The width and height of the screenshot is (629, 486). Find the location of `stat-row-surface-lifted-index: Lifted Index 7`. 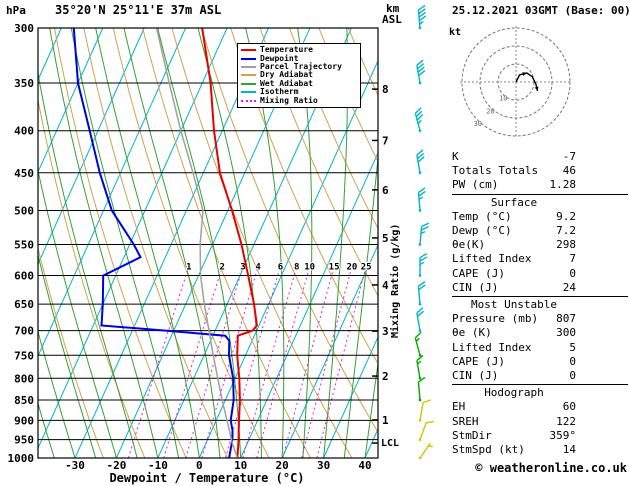

stat-row-surface-lifted-index: Lifted Index 7 is located at coordinates (514, 259).